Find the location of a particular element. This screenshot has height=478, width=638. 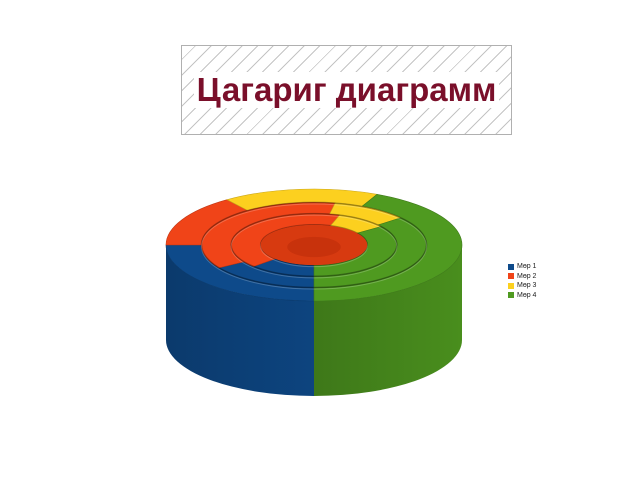

legend-label: Мөр 4 is located at coordinates (527, 295).